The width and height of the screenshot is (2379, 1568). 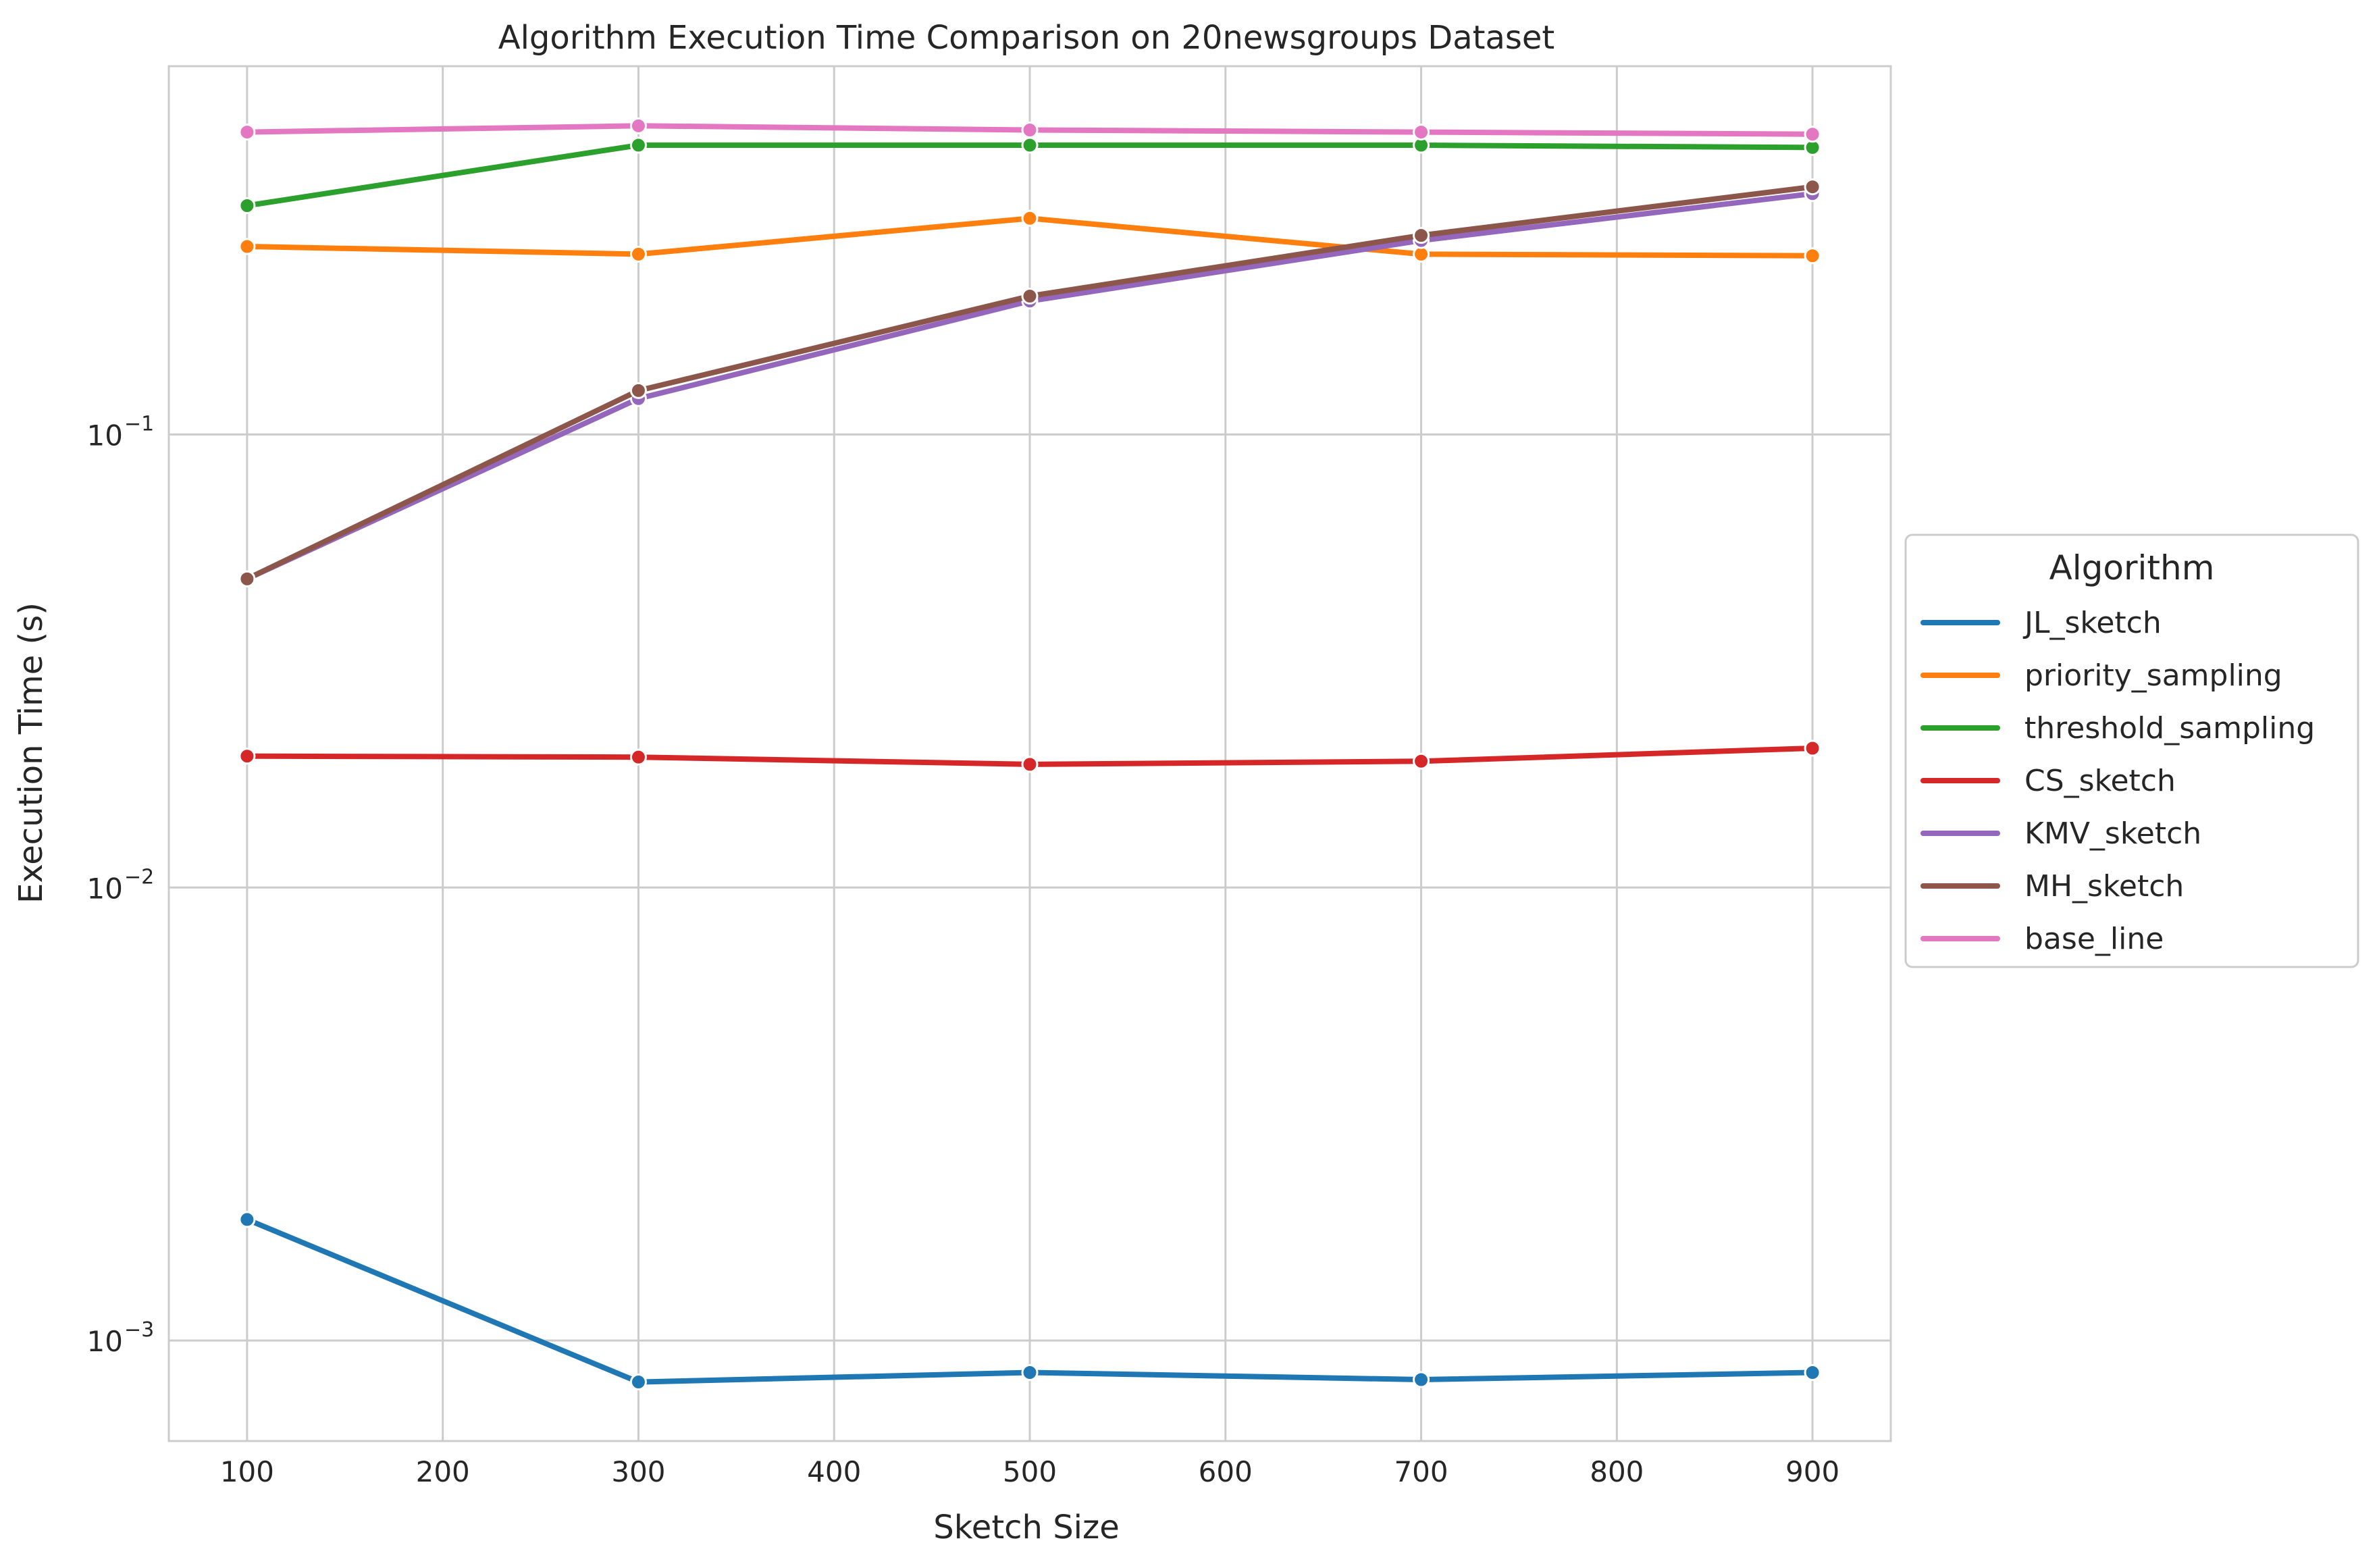 What do you see at coordinates (139, 877) in the screenshot?
I see `y-tick-exponent: −2` at bounding box center [139, 877].